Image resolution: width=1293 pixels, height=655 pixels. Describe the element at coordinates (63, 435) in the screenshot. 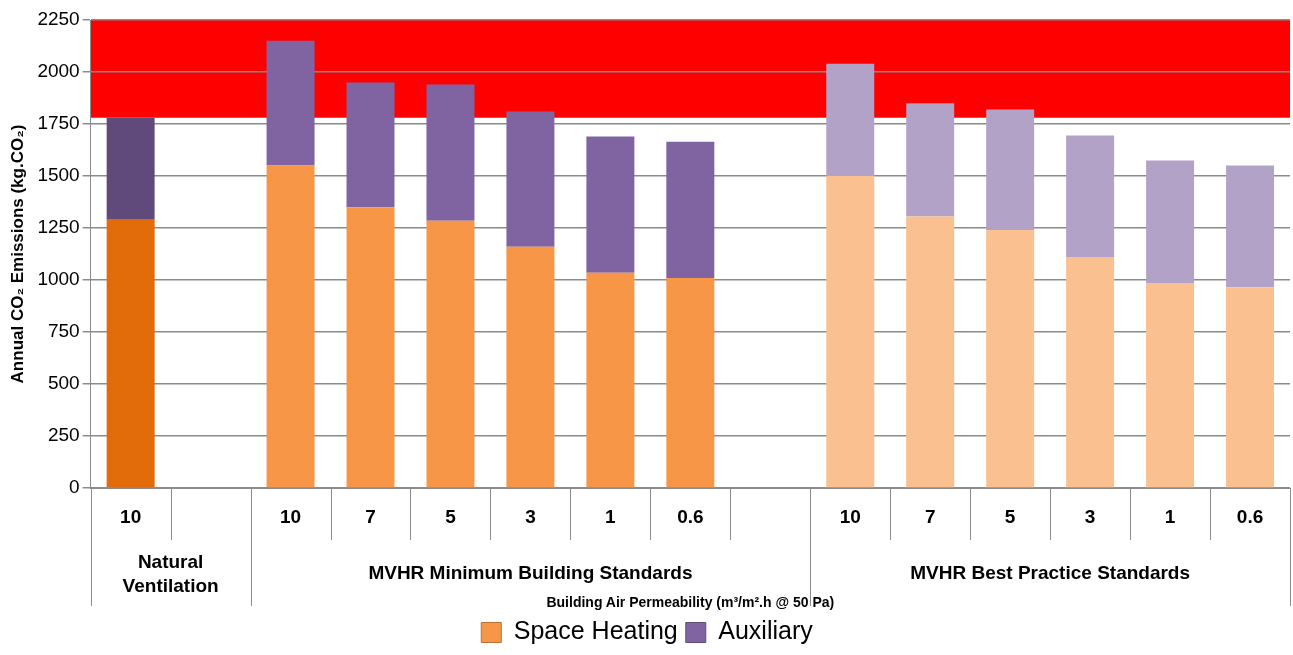

I see `y-tick-label: 250` at that location.